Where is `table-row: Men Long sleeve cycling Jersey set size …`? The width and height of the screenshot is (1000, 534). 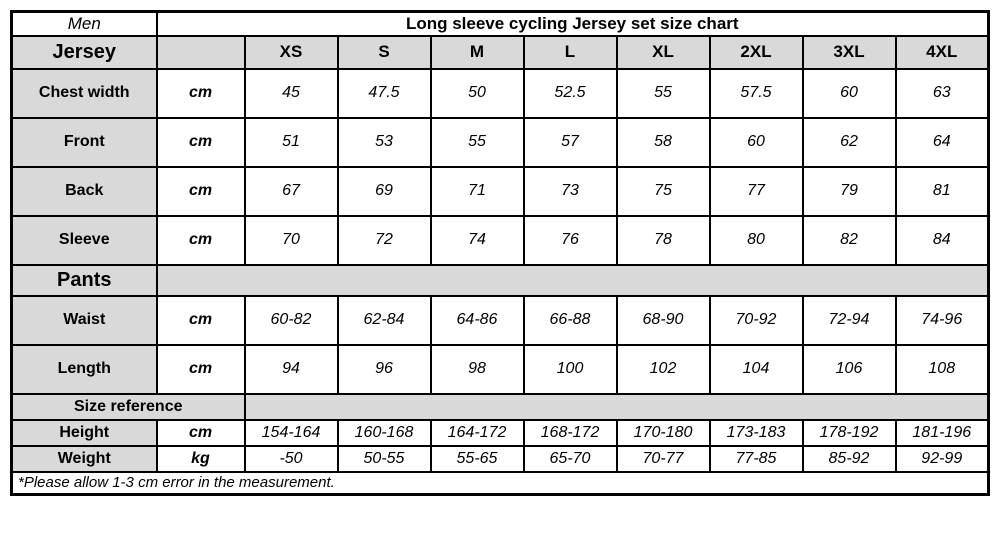
table-row: Men Long sleeve cycling Jersey set size … is located at coordinates (500, 23).